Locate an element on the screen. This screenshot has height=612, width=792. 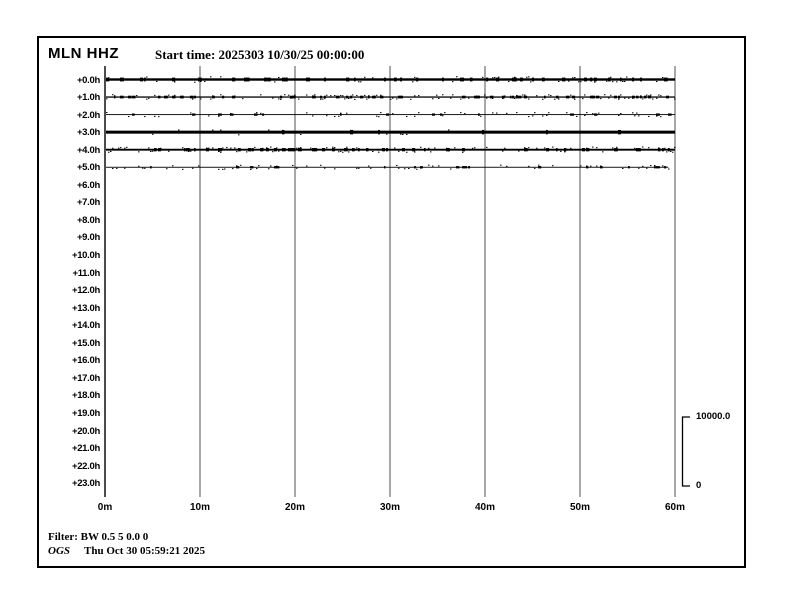
trace-+4.0h is located at coordinates (391, 149).